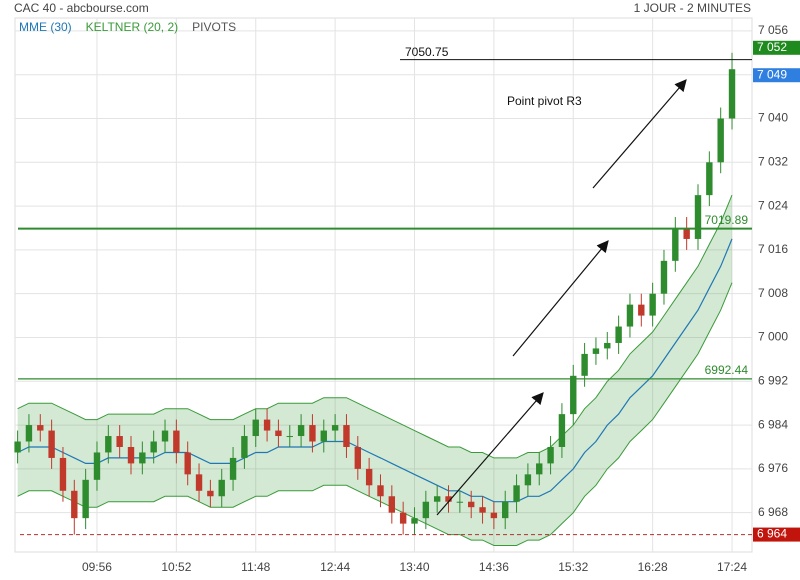  What do you see at coordinates (772, 534) in the screenshot?
I see `price-box-label: 6 964` at bounding box center [772, 534].